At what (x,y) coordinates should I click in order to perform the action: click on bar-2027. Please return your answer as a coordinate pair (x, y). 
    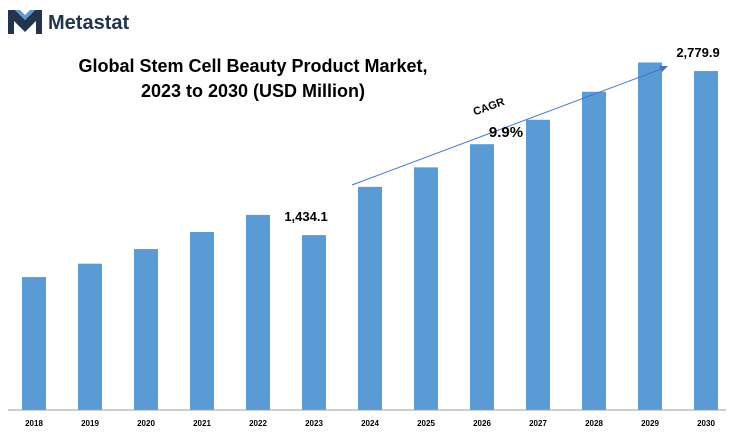
    Looking at the image, I should click on (538, 264).